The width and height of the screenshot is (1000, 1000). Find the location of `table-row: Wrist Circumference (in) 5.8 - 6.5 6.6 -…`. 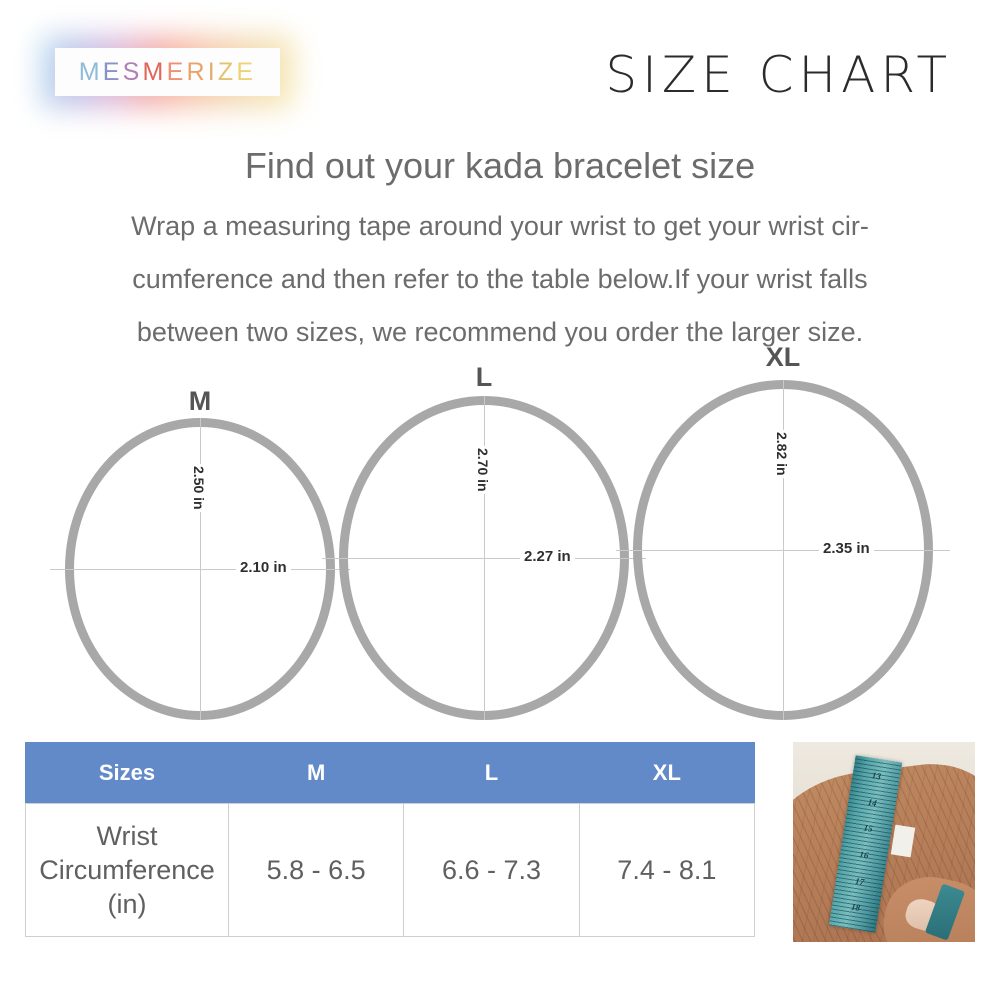

table-row: Wrist Circumference (in) 5.8 - 6.5 6.6 -… is located at coordinates (390, 870).